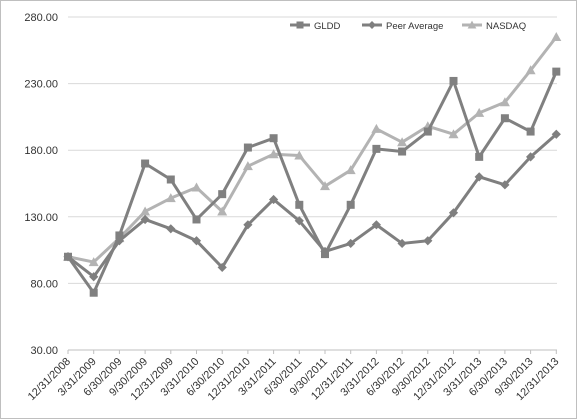 Image resolution: width=577 pixels, height=419 pixels. What do you see at coordinates (41, 85) in the screenshot?
I see `y-tick-label: 230.00` at bounding box center [41, 85].